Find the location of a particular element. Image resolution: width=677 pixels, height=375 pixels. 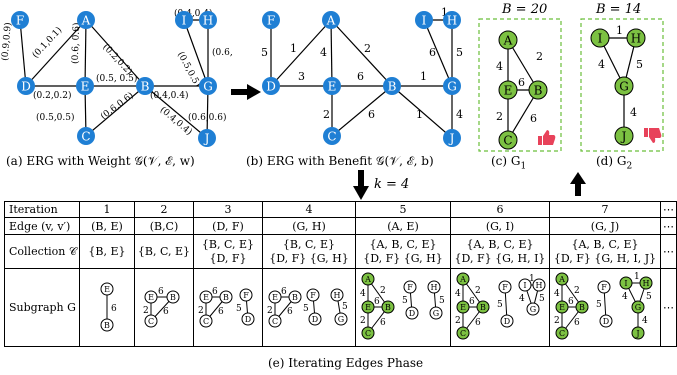

row-label: Edge (v, v′) is located at coordinates (42, 226).